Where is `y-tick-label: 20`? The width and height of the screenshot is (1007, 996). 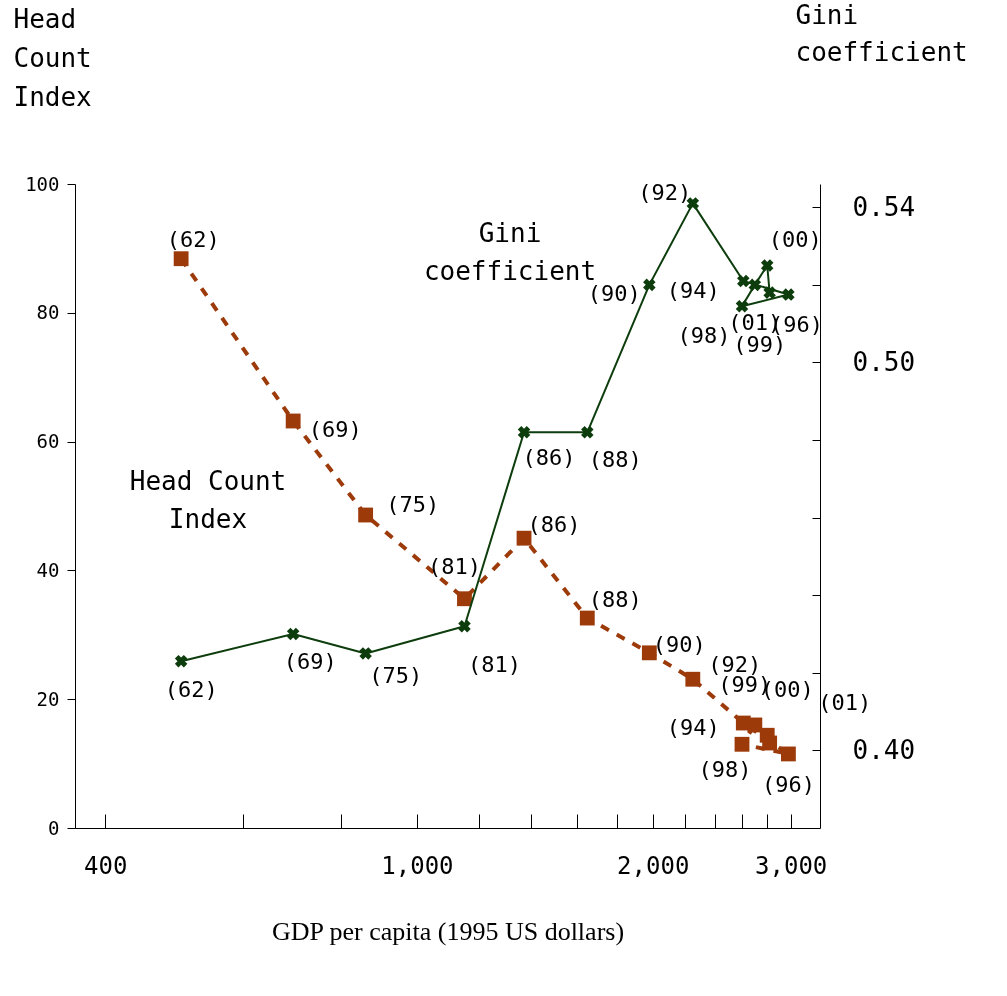
y-tick-label: 20 is located at coordinates (48, 698).